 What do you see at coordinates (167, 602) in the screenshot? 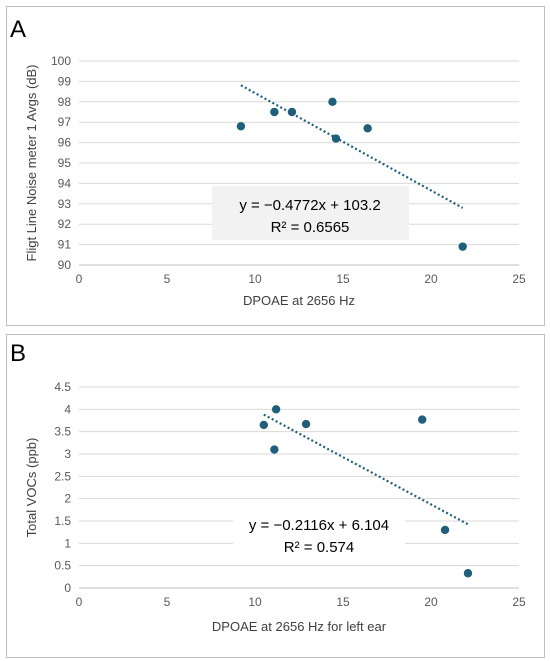
I see `chart-b-x-tick-label: 5` at bounding box center [167, 602].